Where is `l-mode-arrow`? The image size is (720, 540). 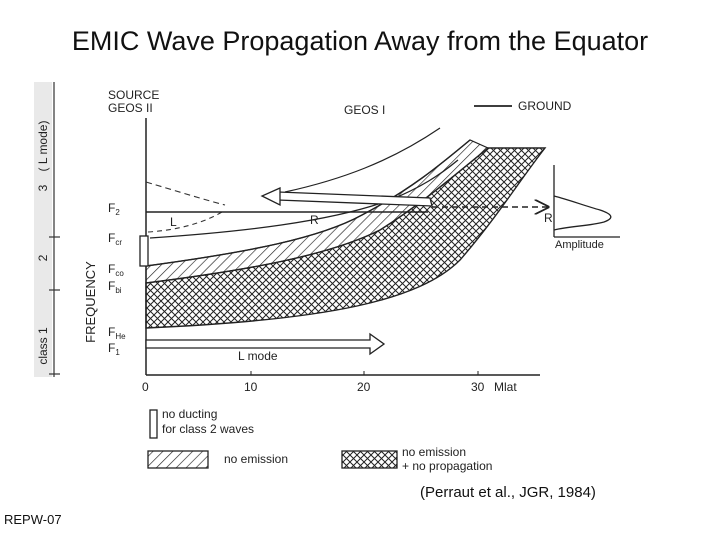 l-mode-arrow is located at coordinates (265, 344).